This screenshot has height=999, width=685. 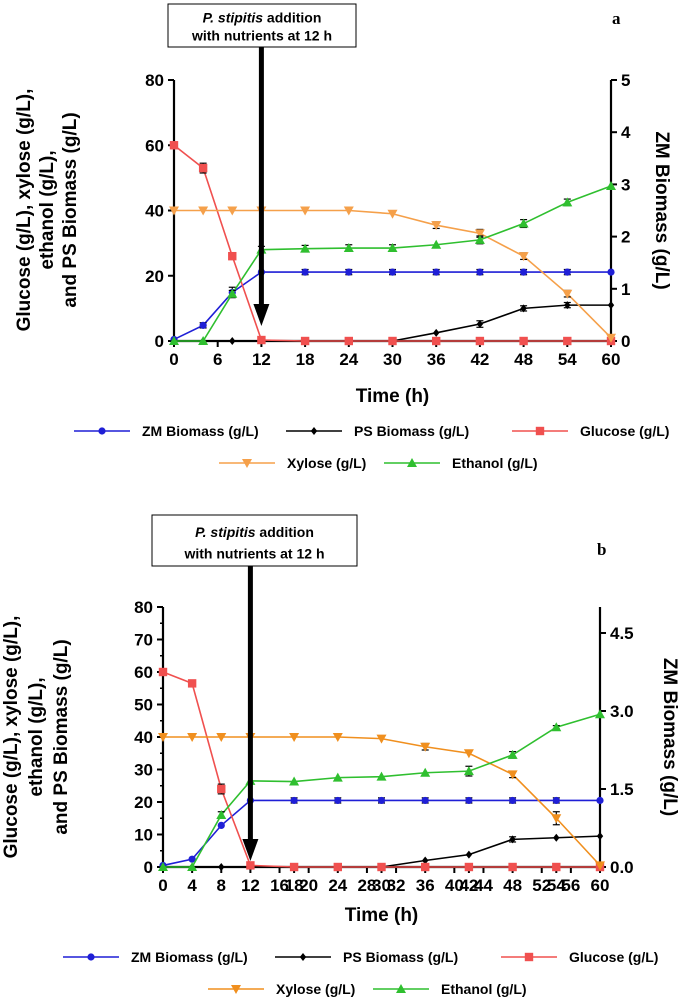 I want to click on x-tick-label: 60, so click(x=600, y=885).